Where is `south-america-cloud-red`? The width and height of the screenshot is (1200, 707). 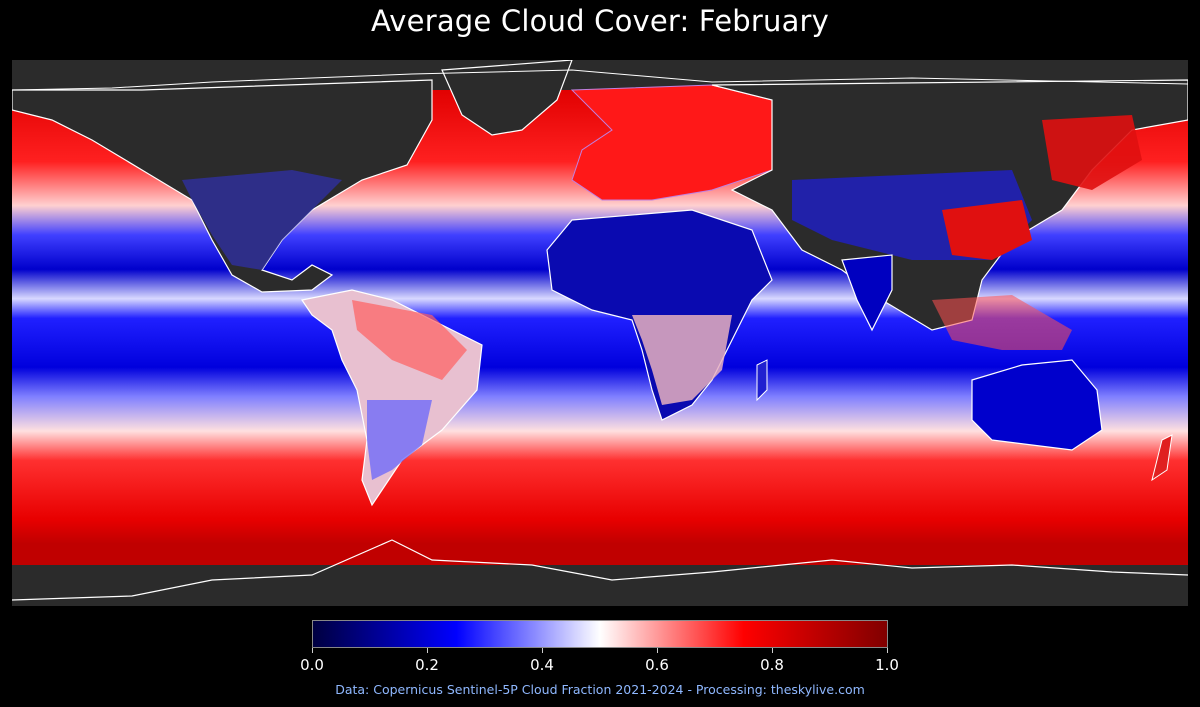
south-america-cloud-red is located at coordinates (409, 340).